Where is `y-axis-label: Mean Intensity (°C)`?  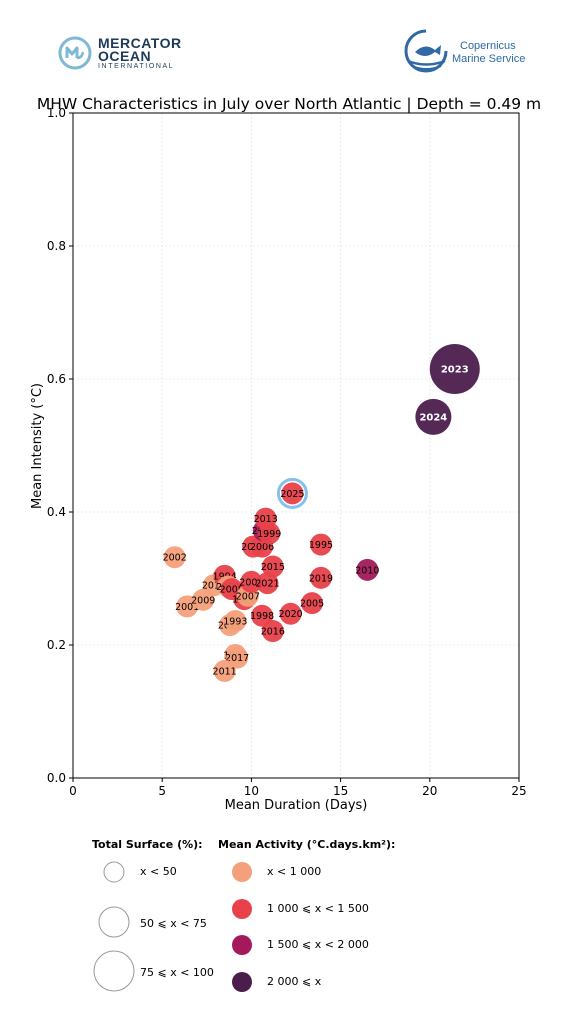
y-axis-label: Mean Intensity (°C) is located at coordinates (37, 446).